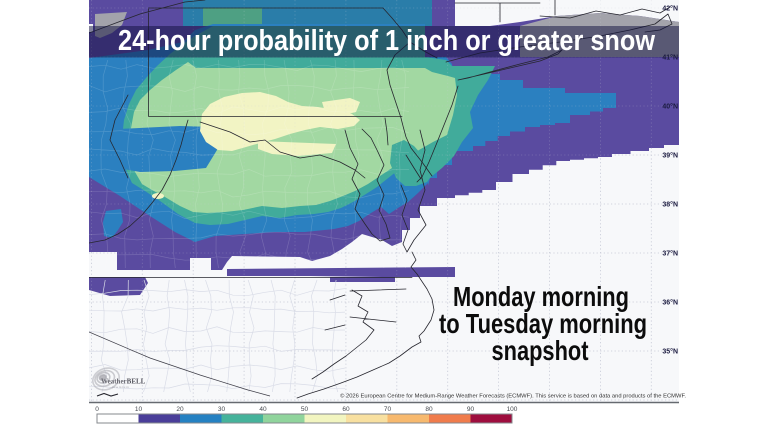  Describe the element at coordinates (120, 387) in the screenshot. I see `svg-text: p r e m i u m` at that location.